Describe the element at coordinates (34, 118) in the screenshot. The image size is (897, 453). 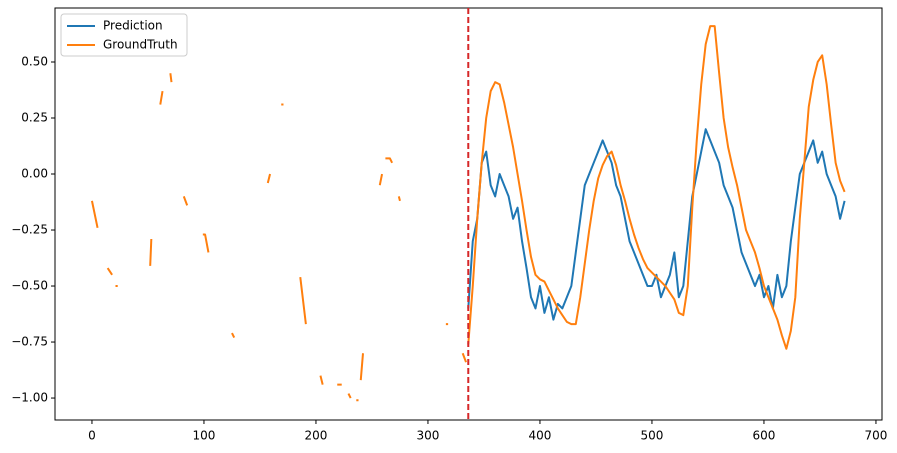
I see `y-tick-label: 0.25` at that location.